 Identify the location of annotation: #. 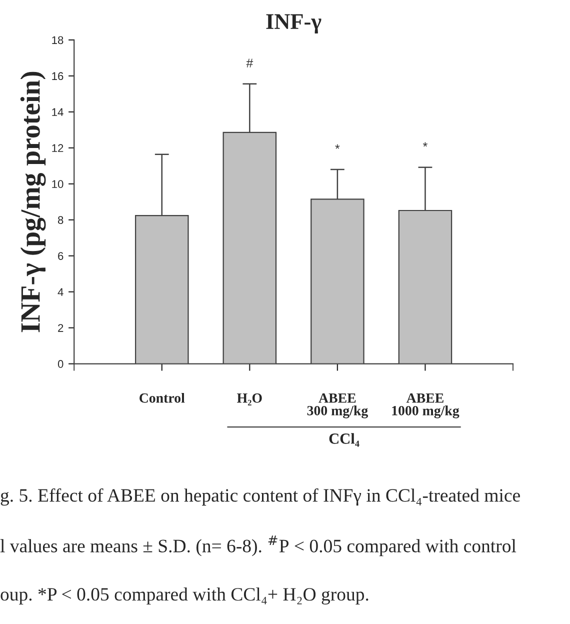
(250, 63).